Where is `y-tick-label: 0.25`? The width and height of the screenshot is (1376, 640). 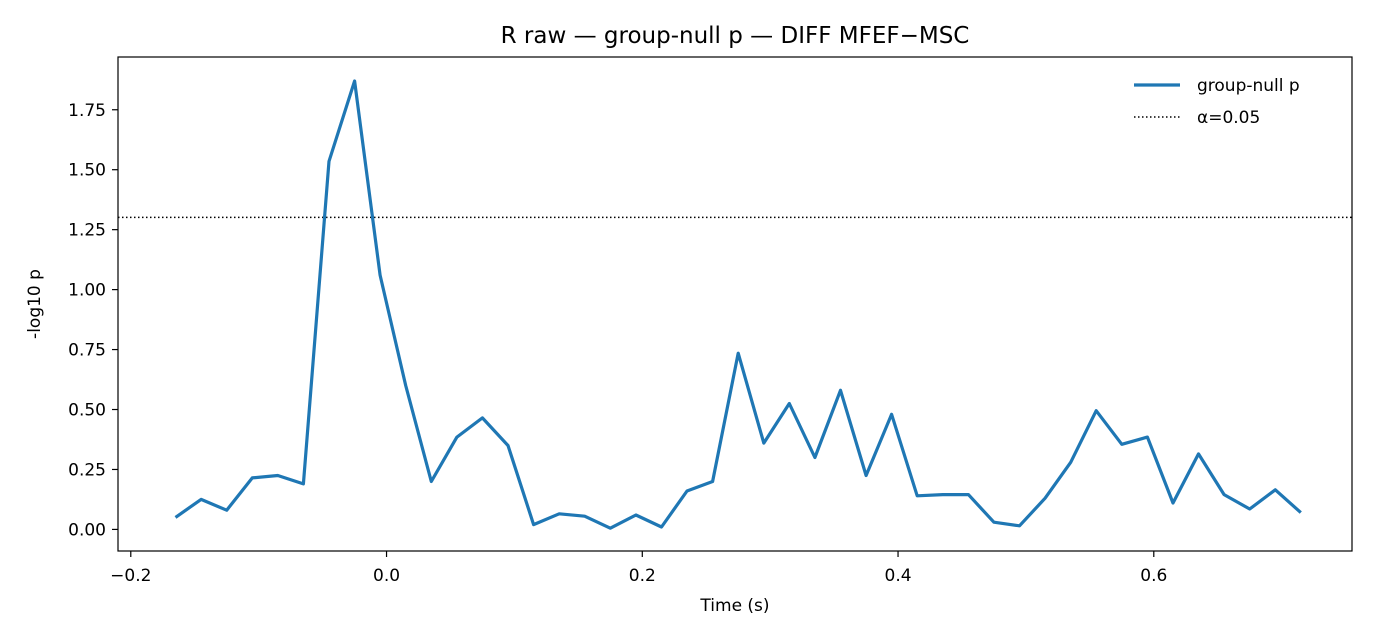 y-tick-label: 0.25 is located at coordinates (87, 470).